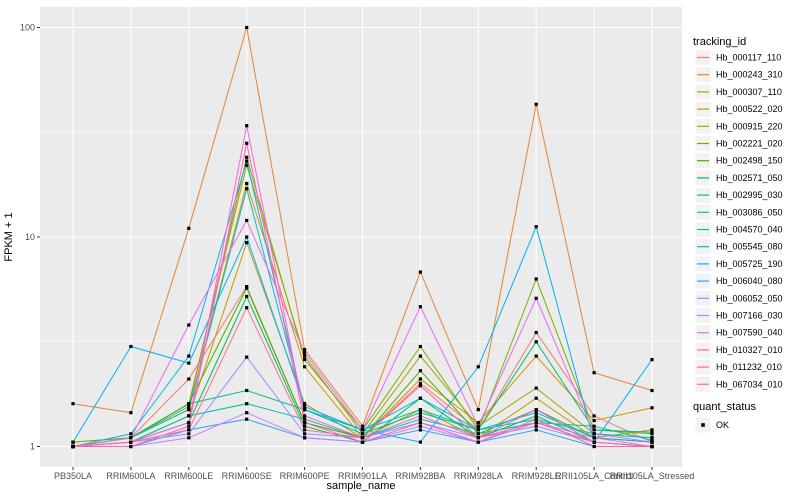 This screenshot has width=800, height=500. I want to click on legend-item-Hb_004570_040: Hb_004570_040, so click(739, 229).